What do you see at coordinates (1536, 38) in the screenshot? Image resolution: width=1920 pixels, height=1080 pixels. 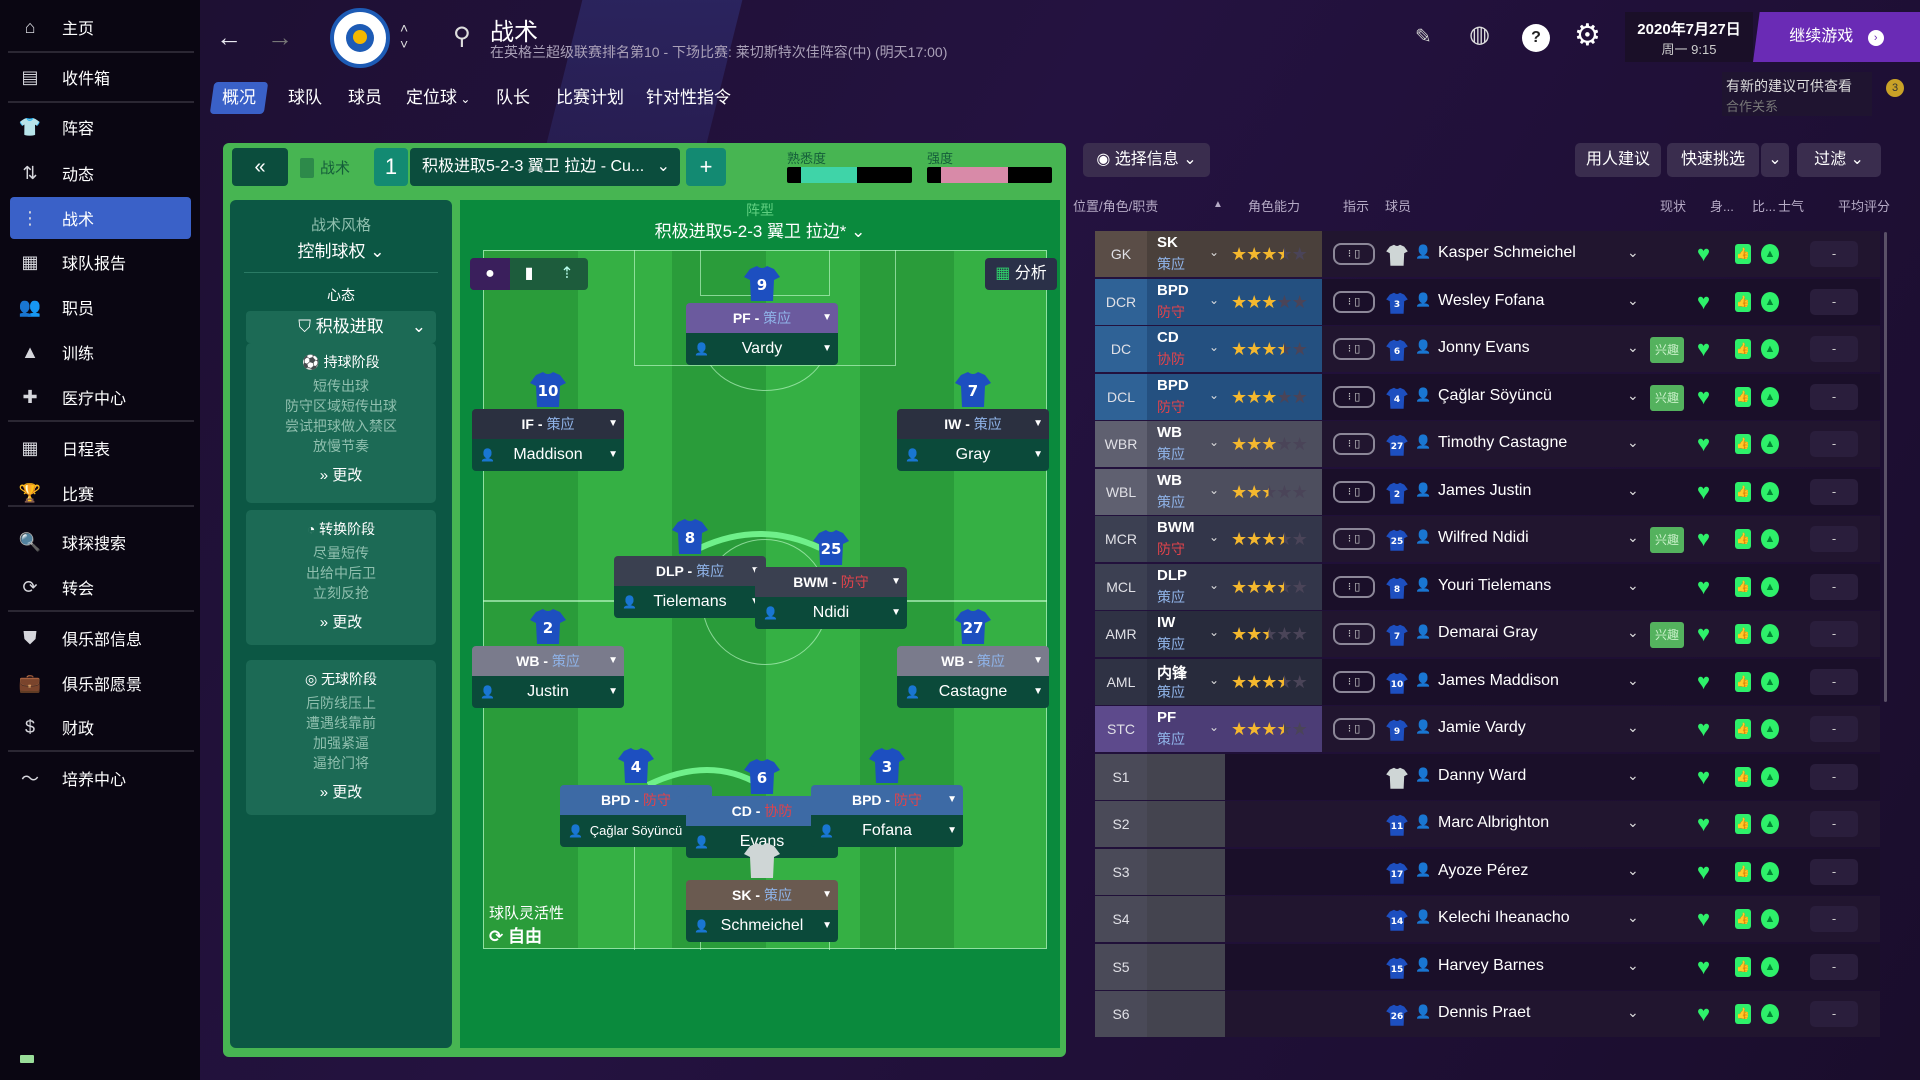 I see `help-icon: ?` at bounding box center [1536, 38].